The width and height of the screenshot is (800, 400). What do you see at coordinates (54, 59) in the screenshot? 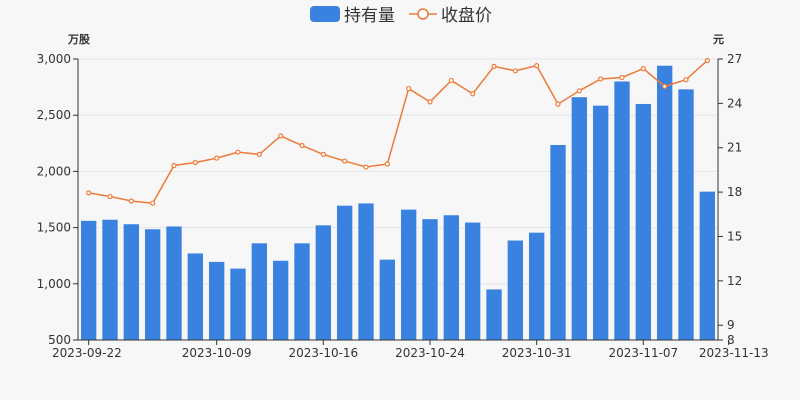
I see `y-left-tick-label: 3,000` at bounding box center [54, 59].